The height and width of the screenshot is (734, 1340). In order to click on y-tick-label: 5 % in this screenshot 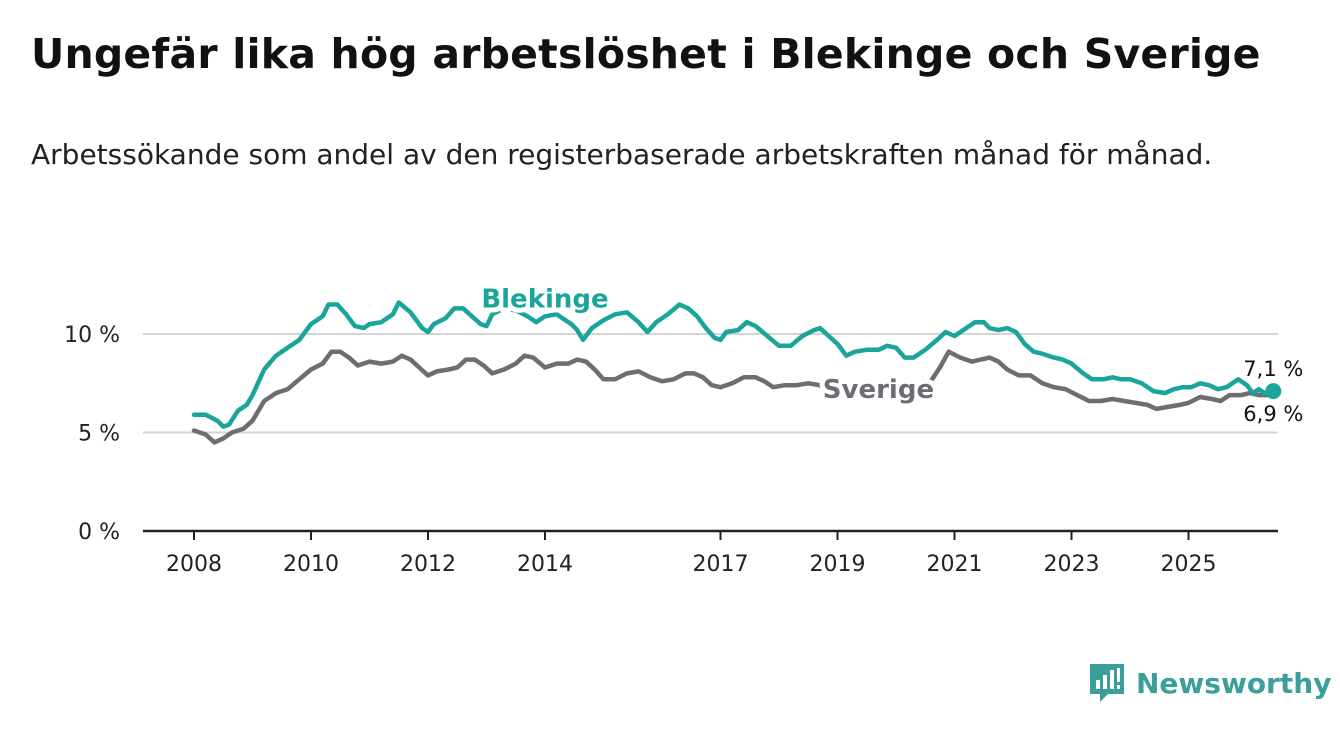, I will do `click(99, 434)`.